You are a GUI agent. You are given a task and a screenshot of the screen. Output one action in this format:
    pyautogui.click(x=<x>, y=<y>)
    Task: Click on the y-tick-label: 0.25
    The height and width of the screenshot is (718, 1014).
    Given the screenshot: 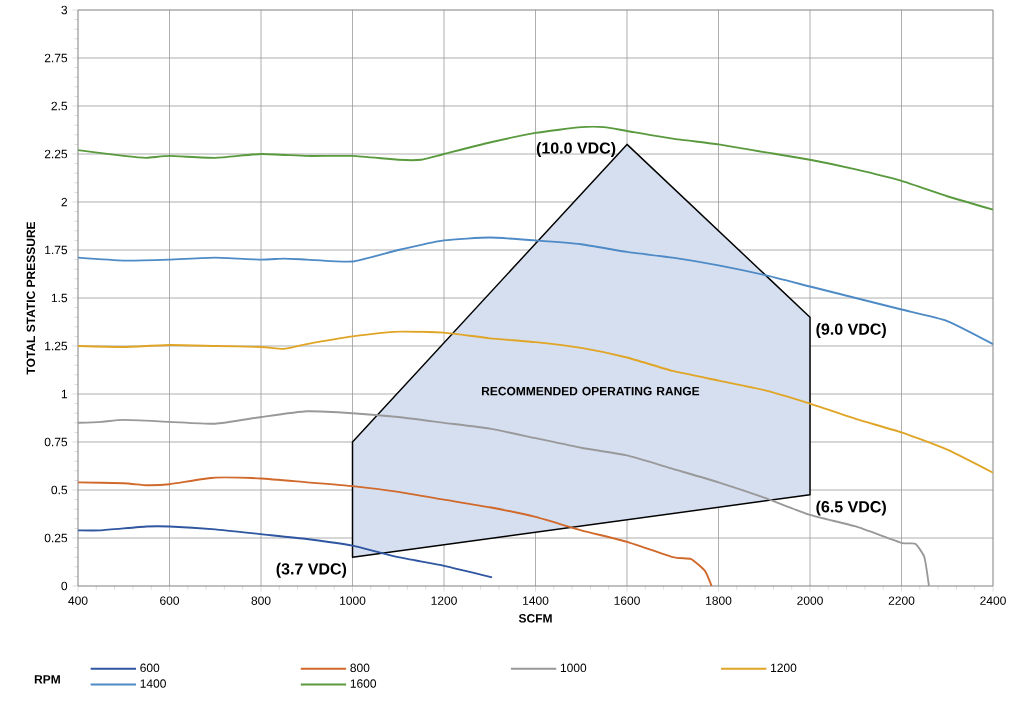 What is the action you would take?
    pyautogui.click(x=56, y=538)
    